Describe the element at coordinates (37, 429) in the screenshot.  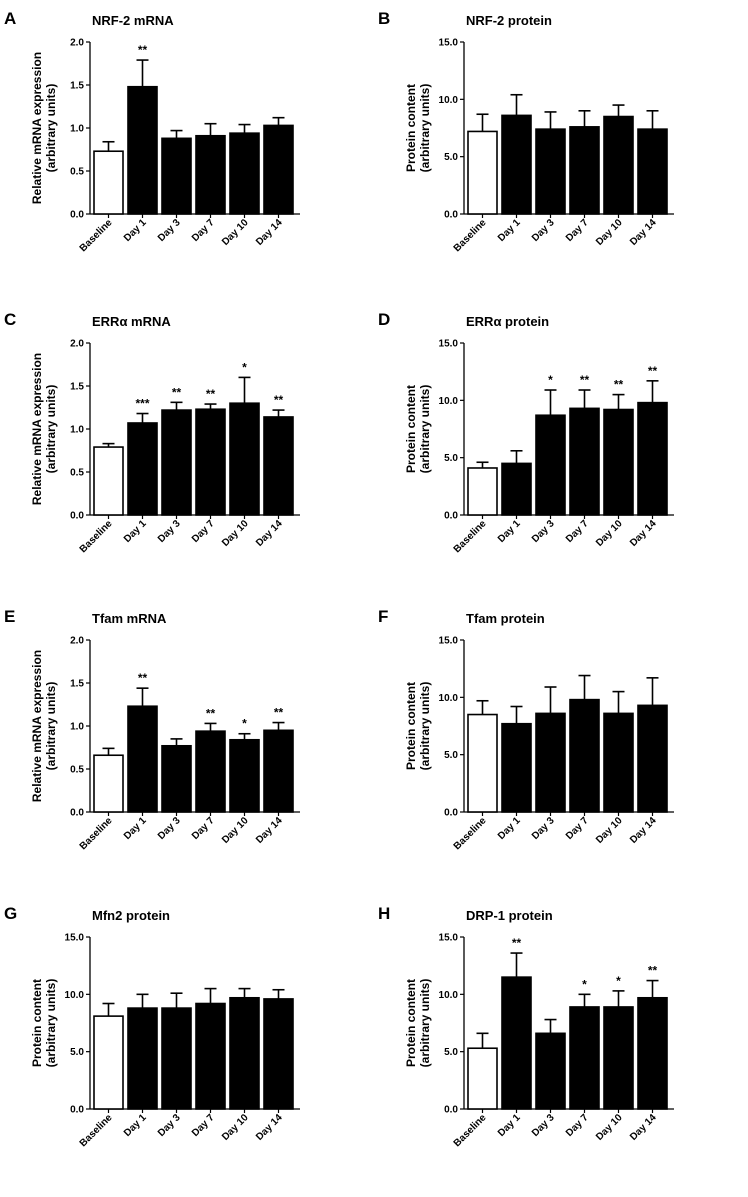
I see `y-axis-label: Relative mRNA expression` at that location.